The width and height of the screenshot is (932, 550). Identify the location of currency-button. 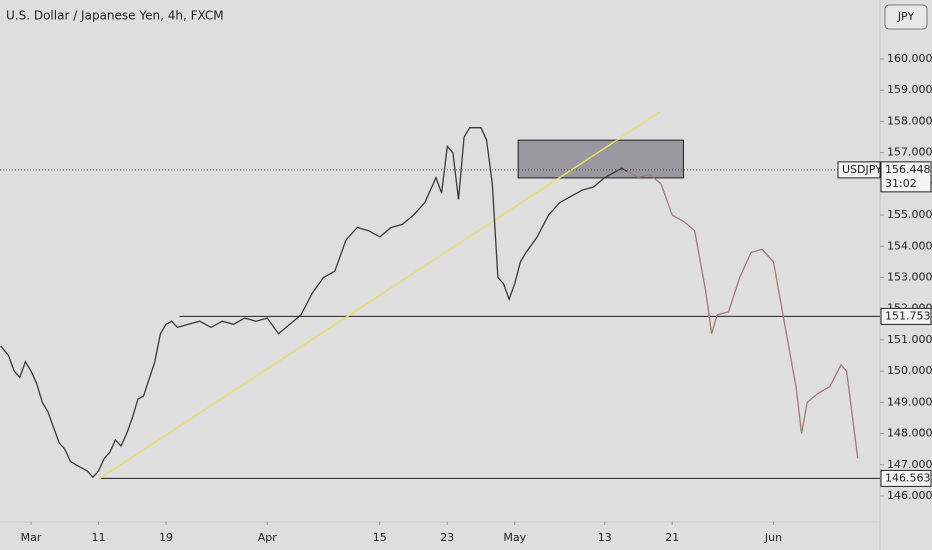
(906, 17).